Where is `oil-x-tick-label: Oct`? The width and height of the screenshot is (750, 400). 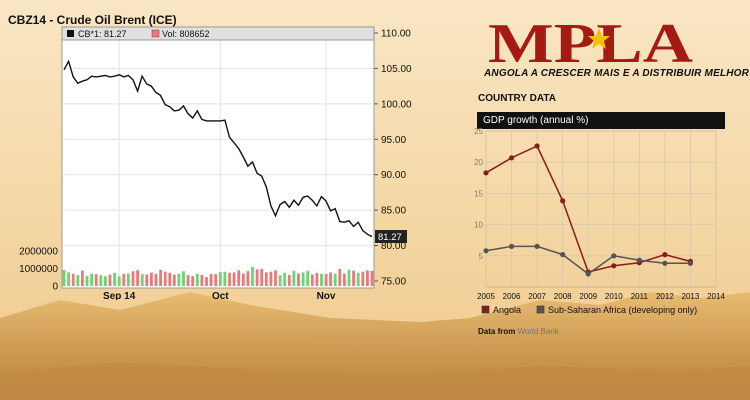 oil-x-tick-label: Oct is located at coordinates (220, 295).